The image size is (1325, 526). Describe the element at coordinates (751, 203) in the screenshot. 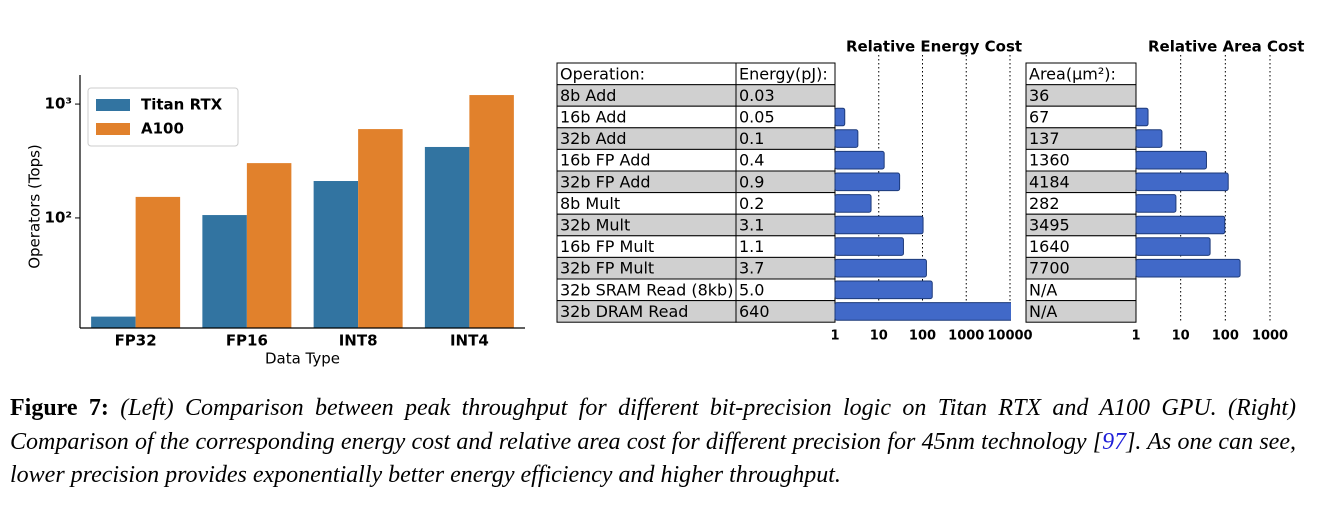

I see `table-cell-text: 0.2` at that location.